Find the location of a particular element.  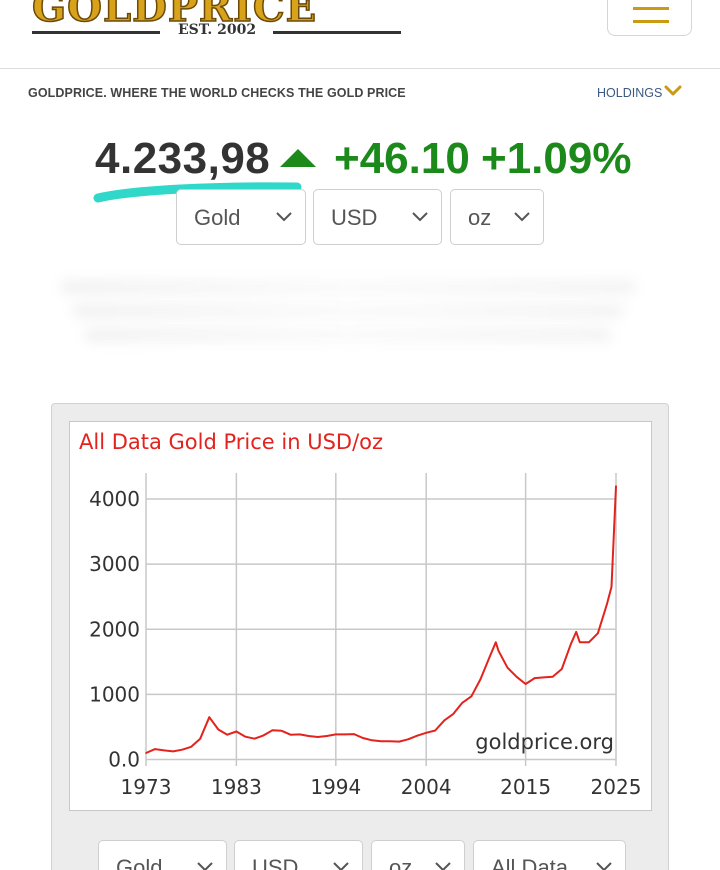

unit-select: oz is located at coordinates (497, 217).